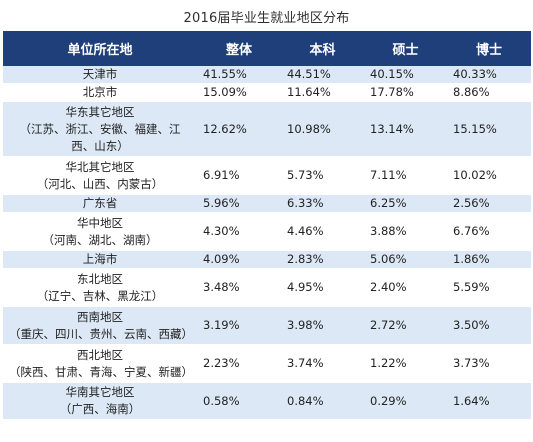 This screenshot has height=442, width=533. I want to click on table-row: 华北其它地区 （河北、山西、内蒙古） 6.91% 5.73% 7.11% 10.02%, so click(267, 175).